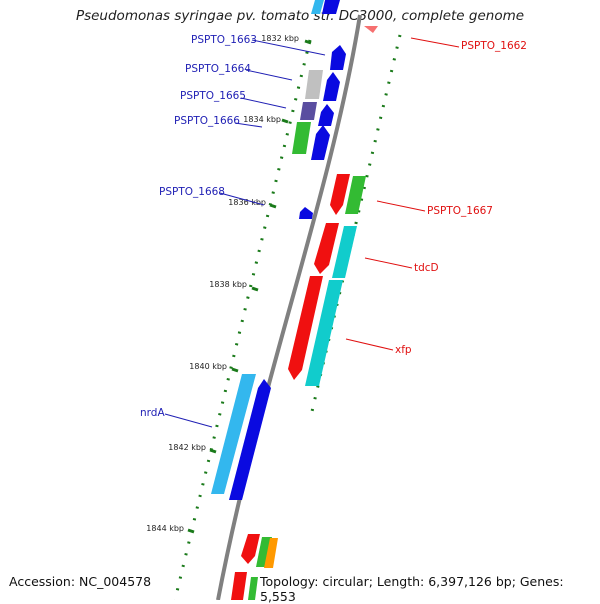  I want to click on gene-nrdA, so click(250, 439).